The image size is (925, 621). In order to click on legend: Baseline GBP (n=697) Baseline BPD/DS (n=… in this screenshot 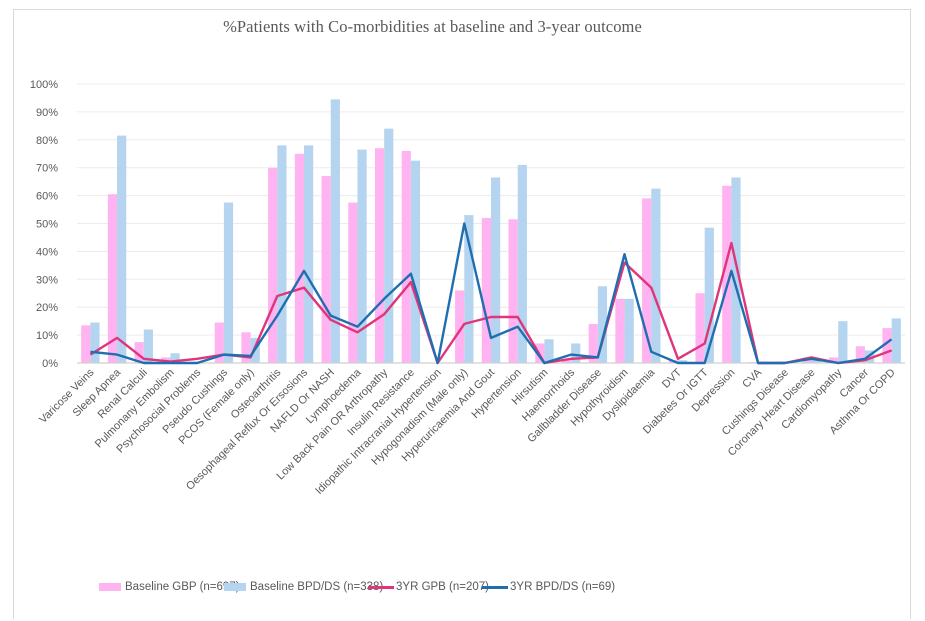, I will do `click(462, 591)`.